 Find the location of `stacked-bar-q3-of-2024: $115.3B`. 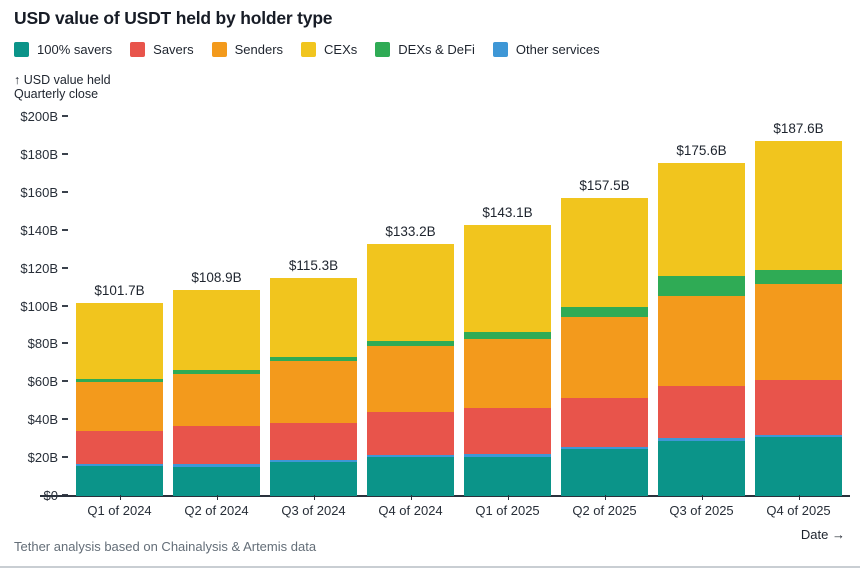

stacked-bar-q3-of-2024: $115.3B is located at coordinates (313, 377).